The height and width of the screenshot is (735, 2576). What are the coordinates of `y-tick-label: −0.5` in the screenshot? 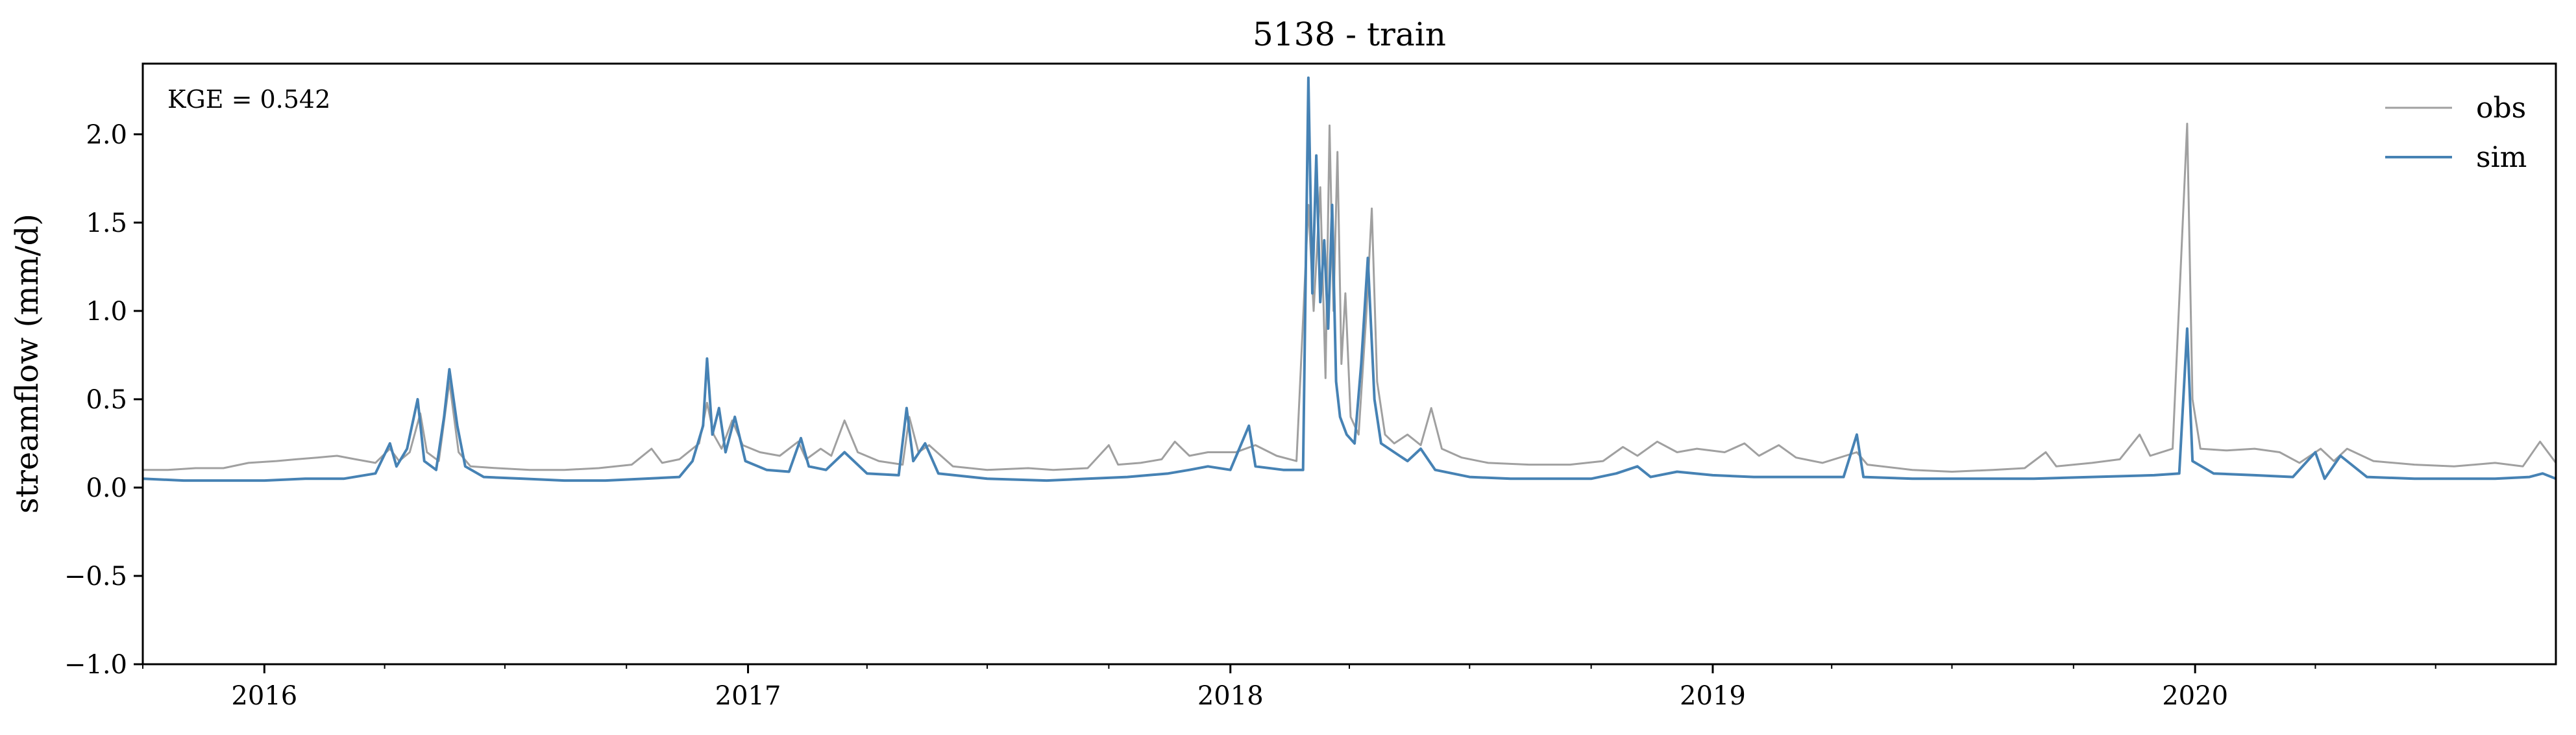 It's located at (95, 577).